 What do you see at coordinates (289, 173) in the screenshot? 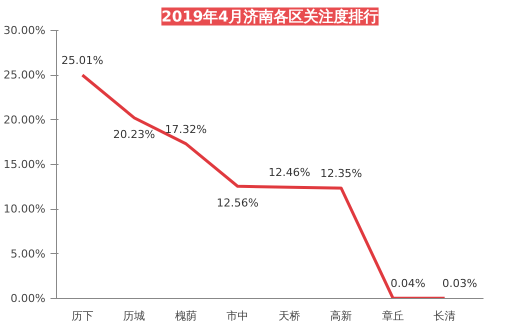
I see `text: 12.46%` at bounding box center [289, 173].